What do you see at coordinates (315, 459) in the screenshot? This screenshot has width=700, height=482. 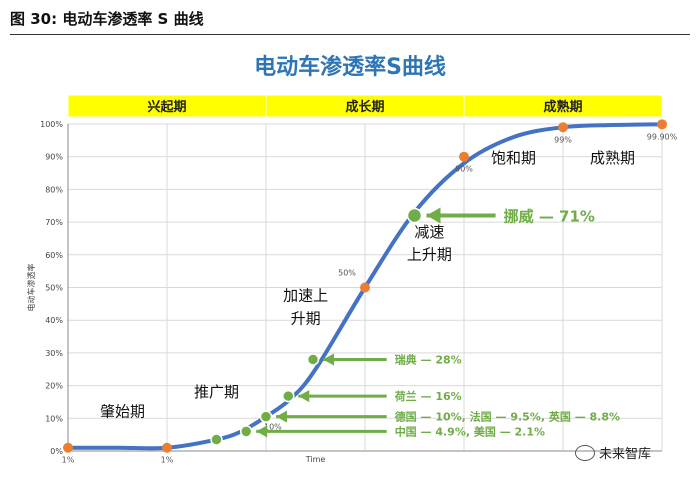 I see `x-axis-label: Time` at bounding box center [315, 459].